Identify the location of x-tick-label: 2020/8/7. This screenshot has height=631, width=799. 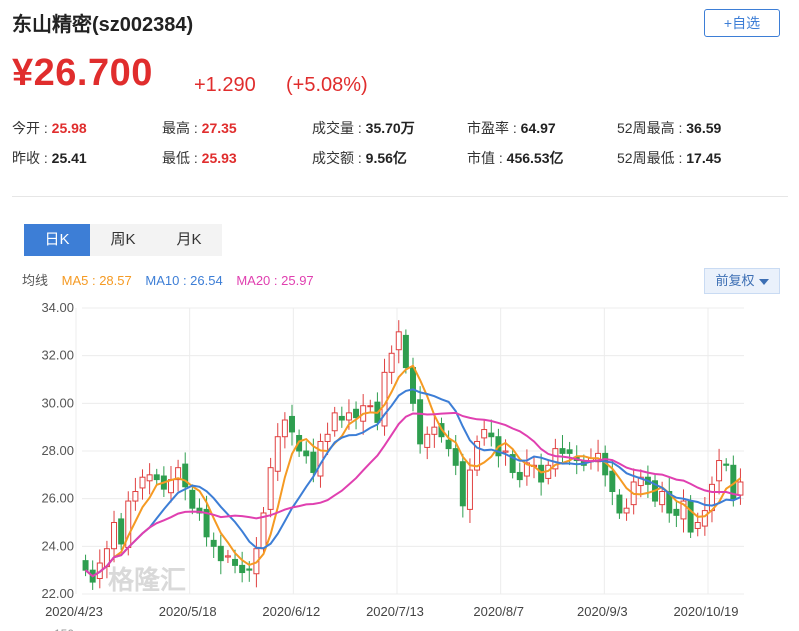
(498, 611).